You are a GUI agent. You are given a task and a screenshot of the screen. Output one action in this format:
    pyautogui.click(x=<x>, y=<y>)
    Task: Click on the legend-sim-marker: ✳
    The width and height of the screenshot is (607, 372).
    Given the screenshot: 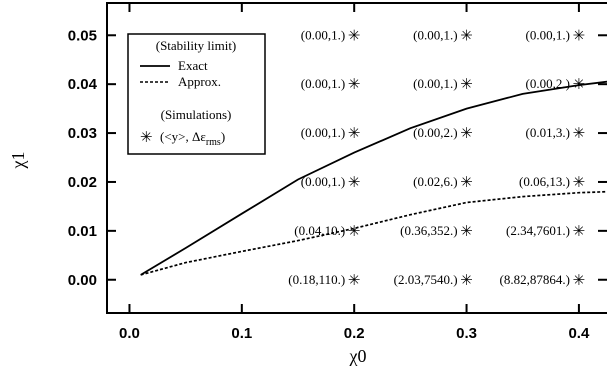 What is the action you would take?
    pyautogui.click(x=146, y=138)
    